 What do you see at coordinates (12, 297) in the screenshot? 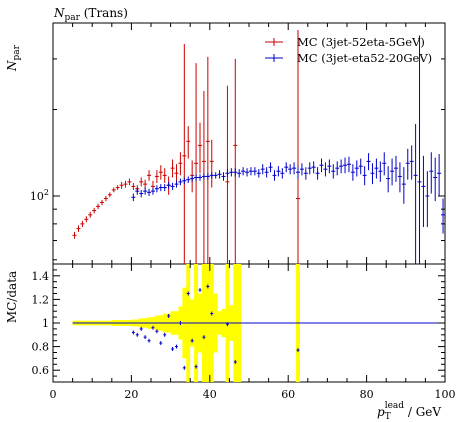
I see `ratio-y-axis-label: MC/data` at bounding box center [12, 297].